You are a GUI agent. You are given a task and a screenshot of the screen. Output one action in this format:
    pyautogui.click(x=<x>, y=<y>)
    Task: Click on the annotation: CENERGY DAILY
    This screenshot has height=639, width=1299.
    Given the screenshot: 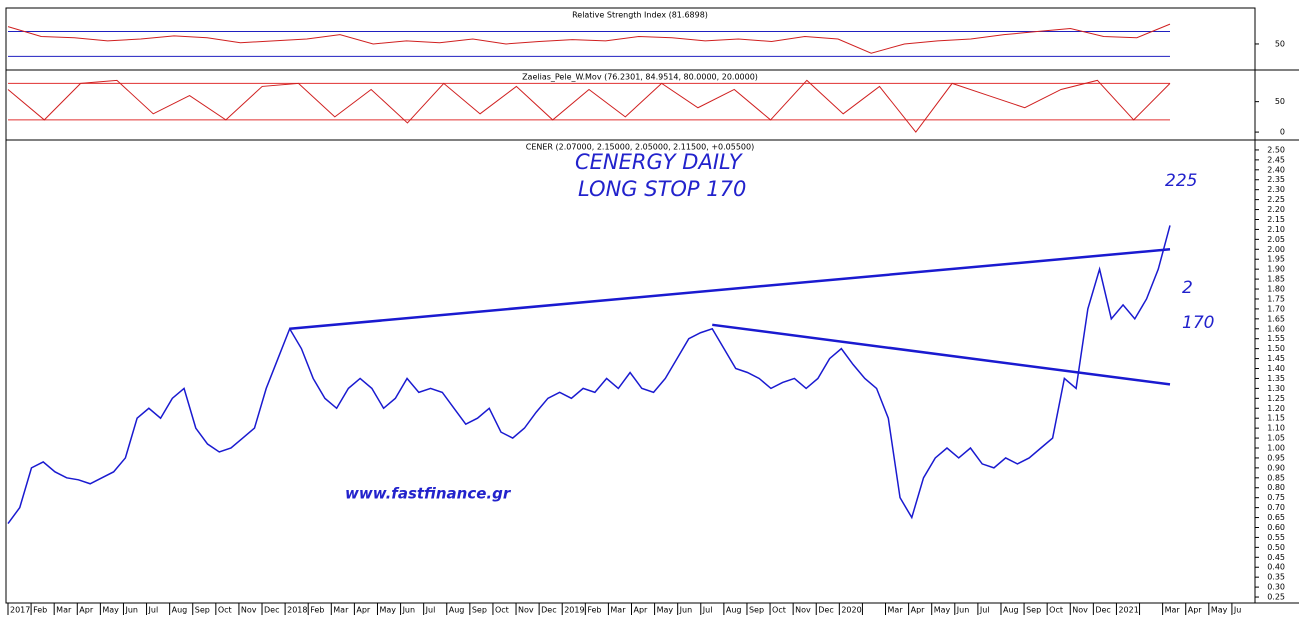 What is the action you would take?
    pyautogui.click(x=659, y=162)
    